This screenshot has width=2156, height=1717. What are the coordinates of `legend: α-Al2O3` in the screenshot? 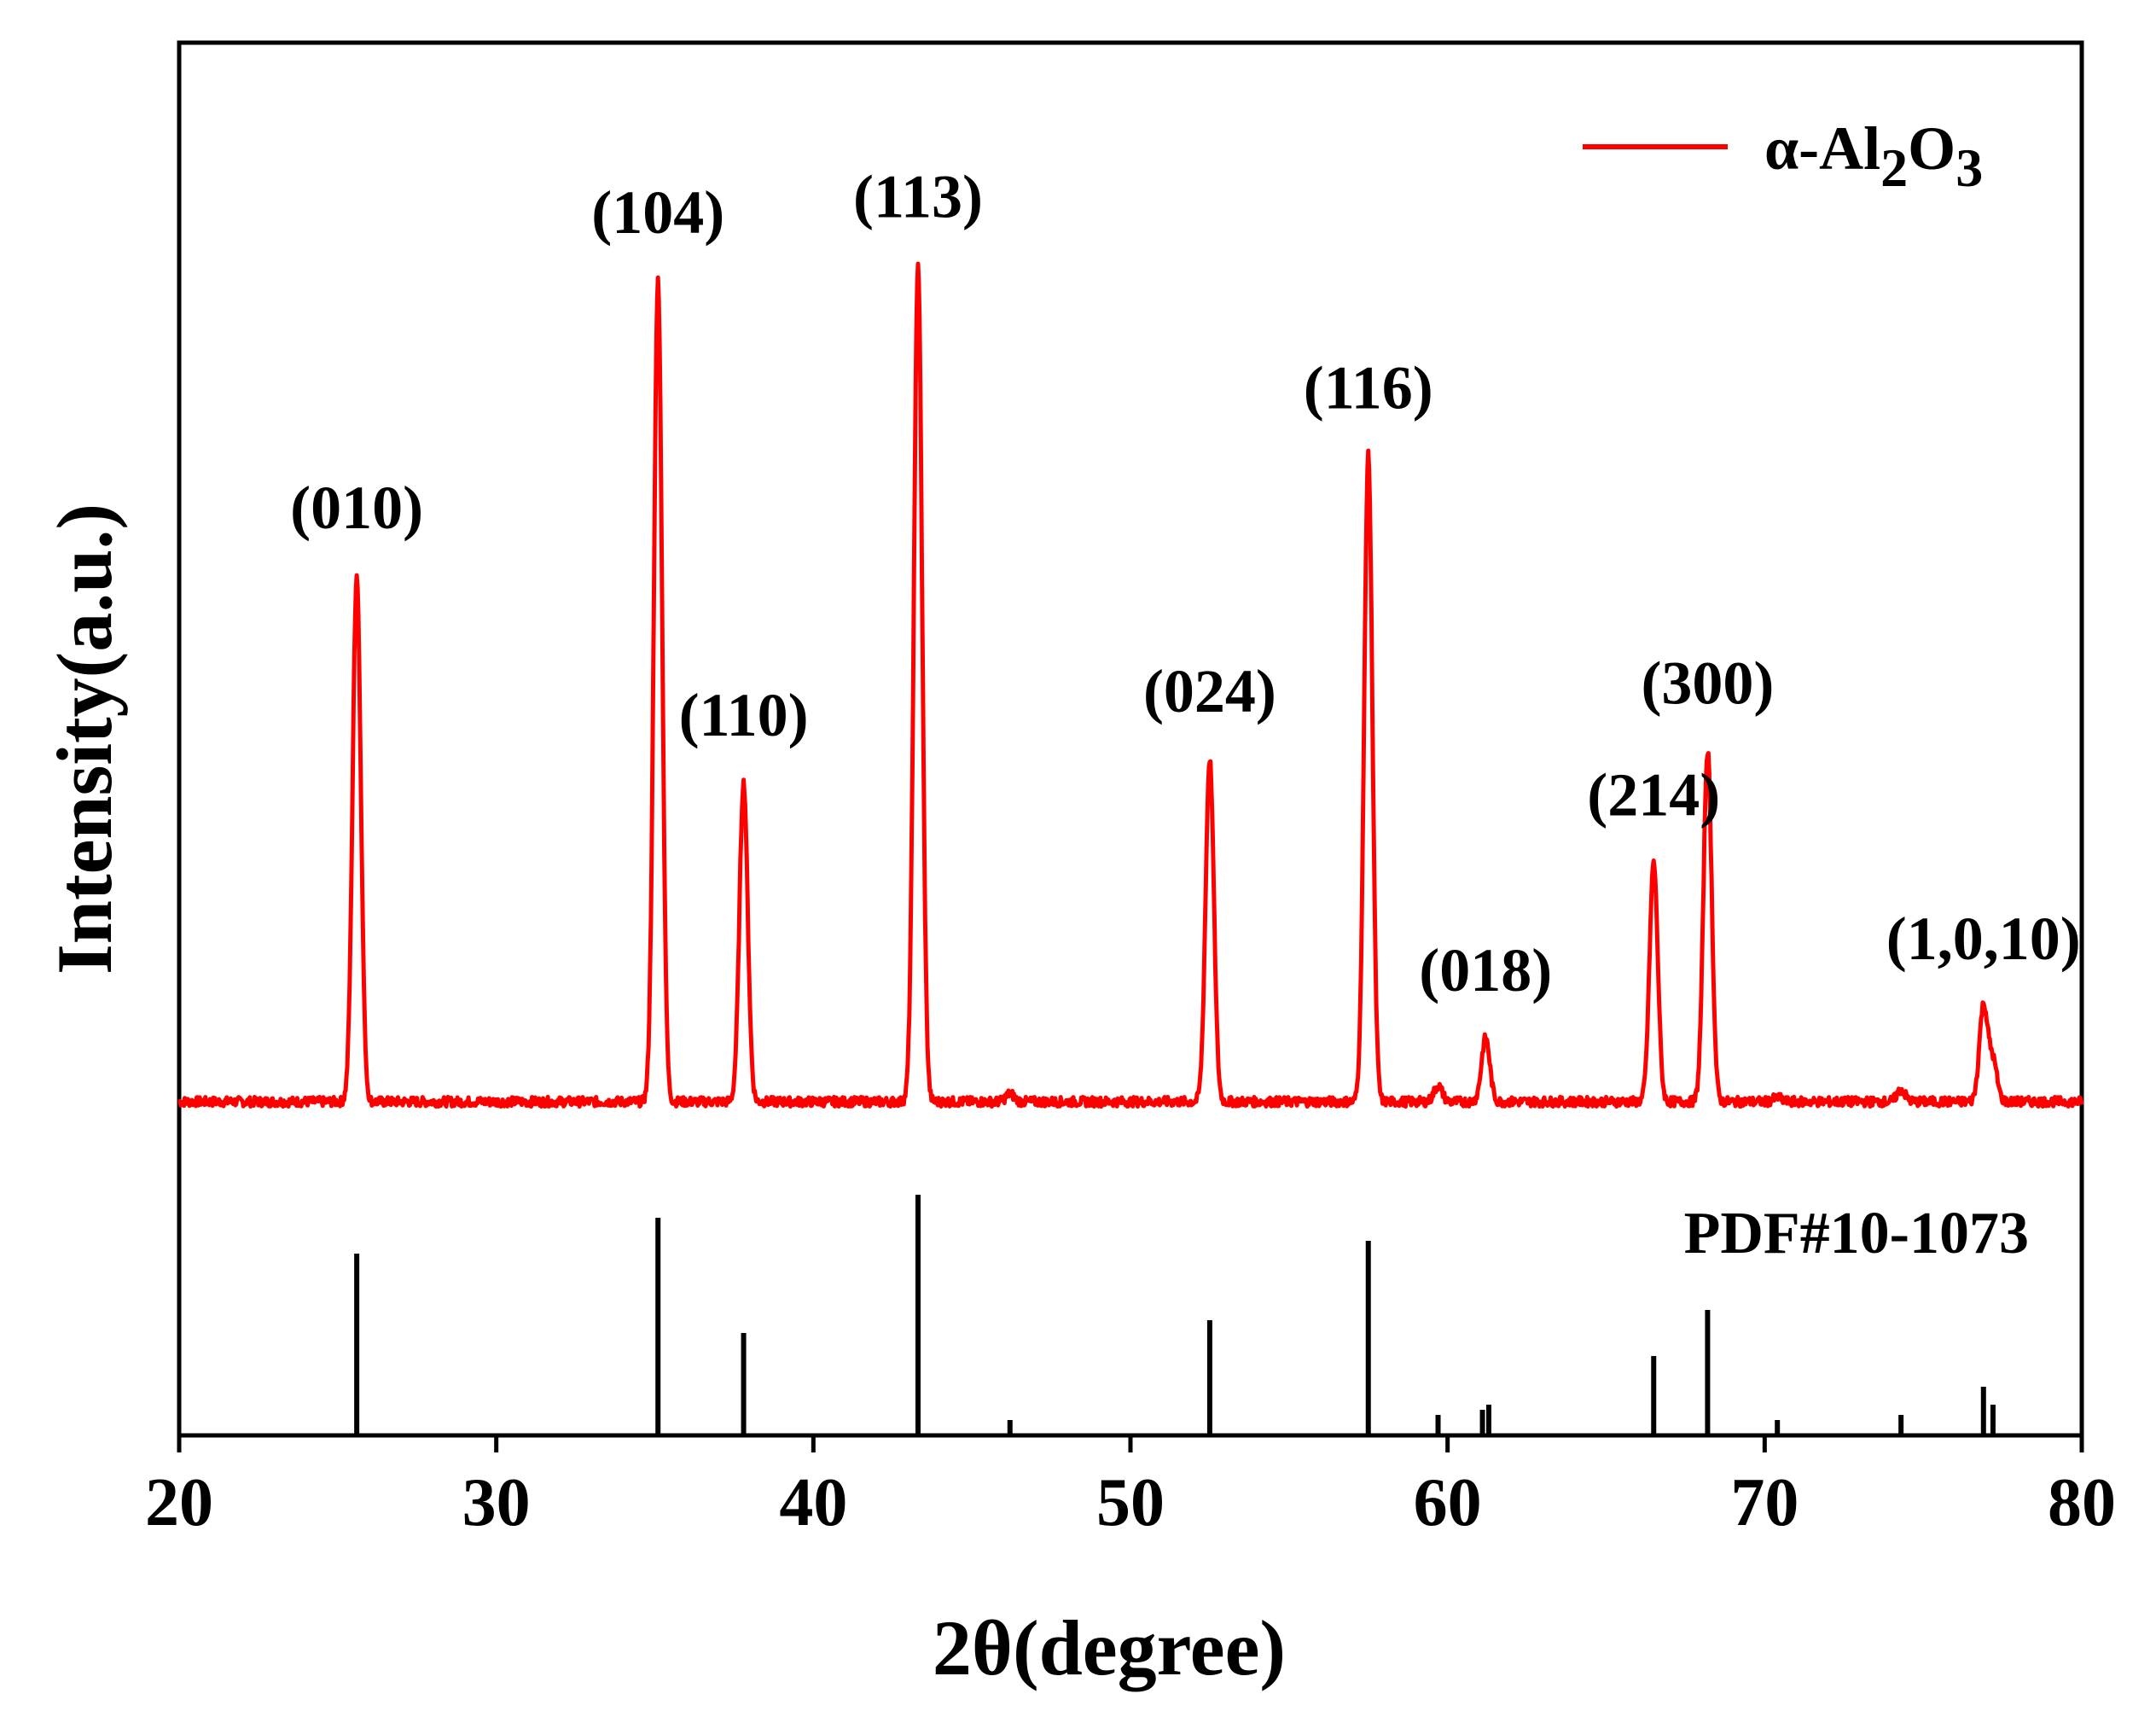 It's located at (1783, 156).